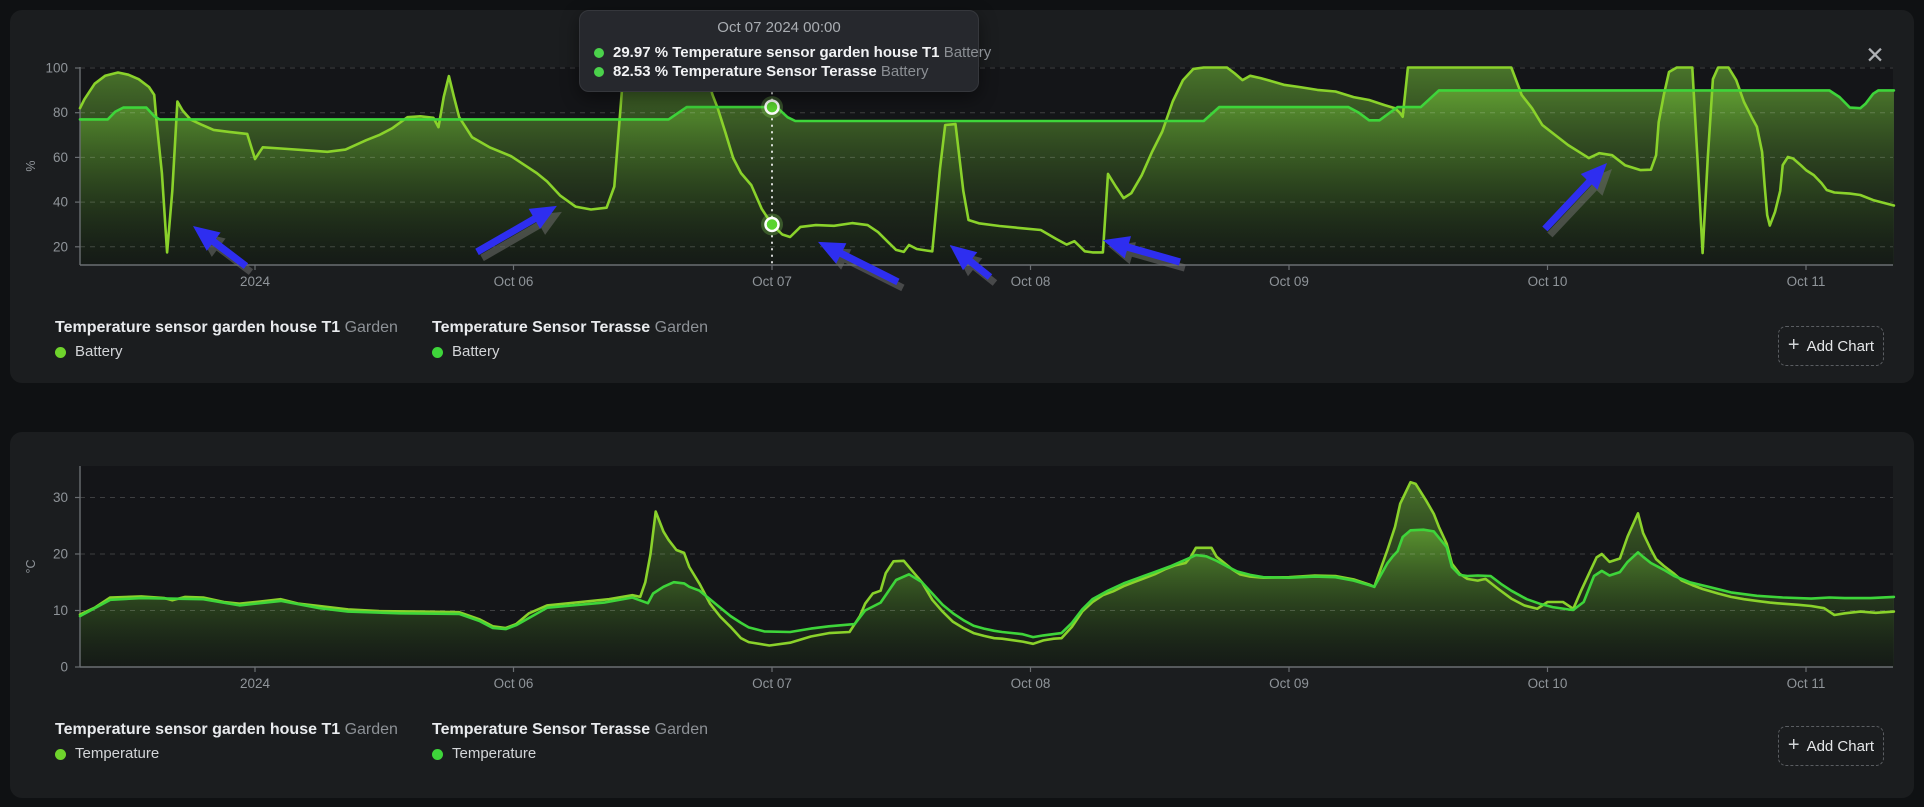 The height and width of the screenshot is (807, 1924). I want to click on y-tick-label: 60, so click(60, 157).